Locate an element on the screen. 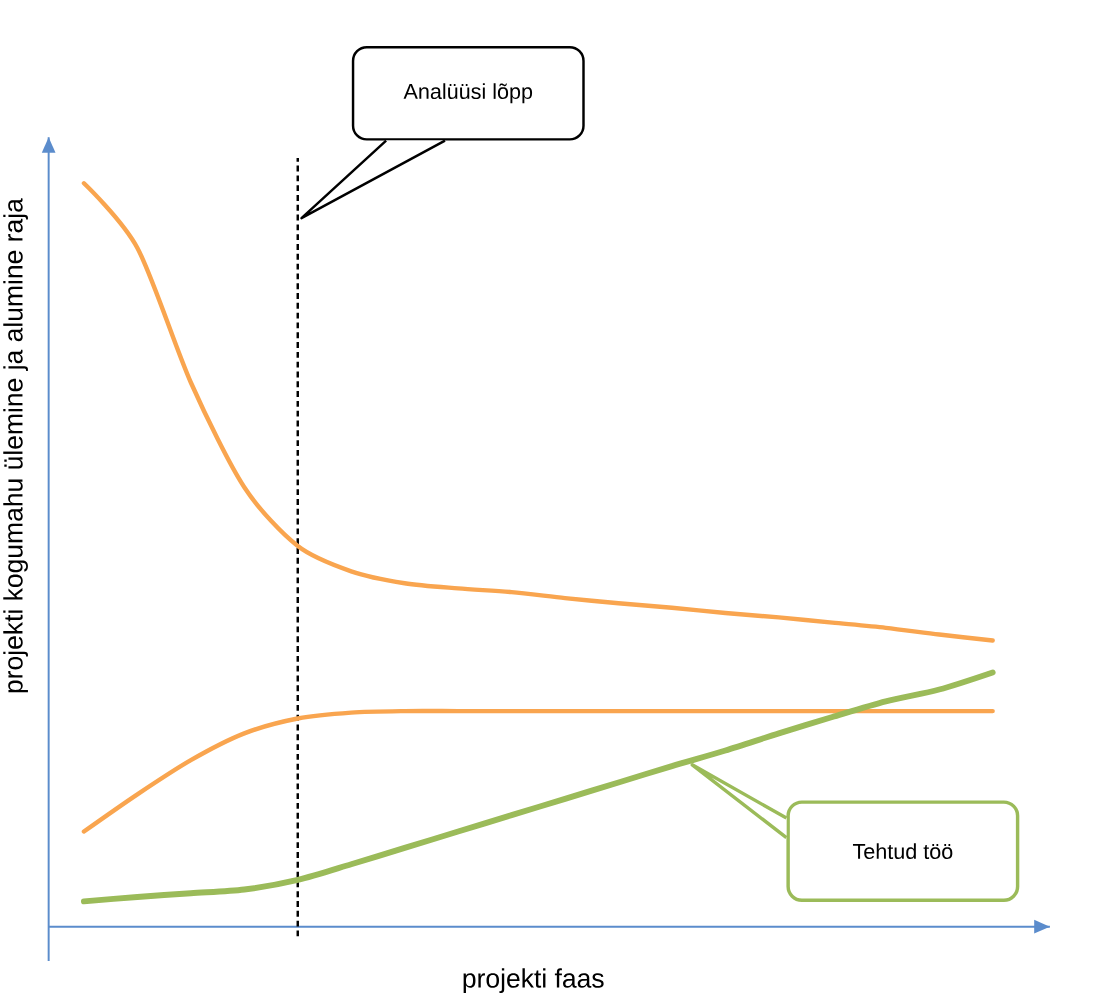  text: Tehtud töö is located at coordinates (902, 851).